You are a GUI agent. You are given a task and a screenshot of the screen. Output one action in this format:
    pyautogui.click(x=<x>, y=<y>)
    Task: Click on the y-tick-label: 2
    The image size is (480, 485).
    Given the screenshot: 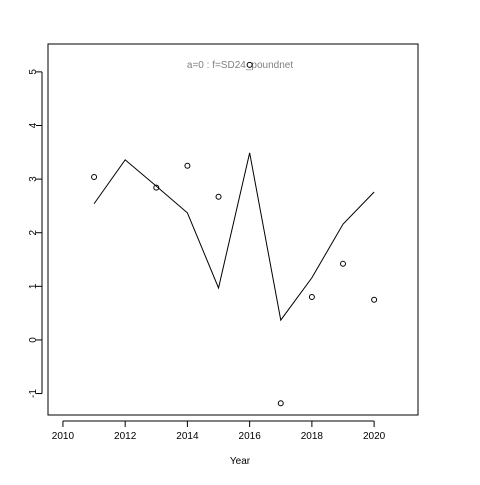 What is the action you would take?
    pyautogui.click(x=33, y=232)
    